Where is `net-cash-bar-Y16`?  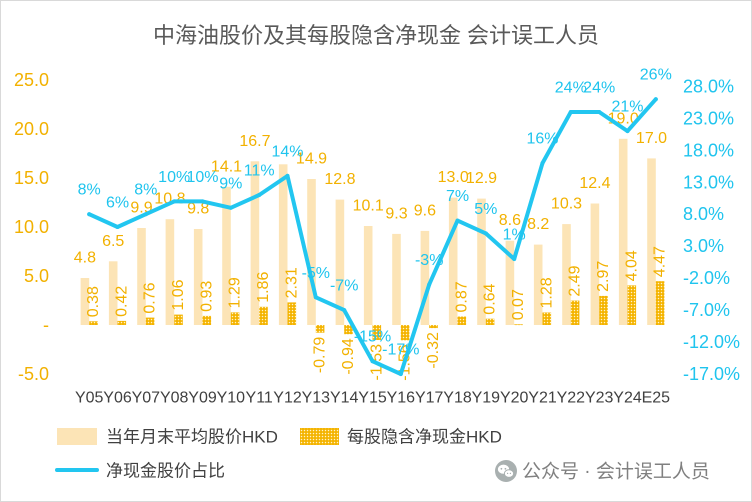 net-cash-bar-Y16 is located at coordinates (405, 333).